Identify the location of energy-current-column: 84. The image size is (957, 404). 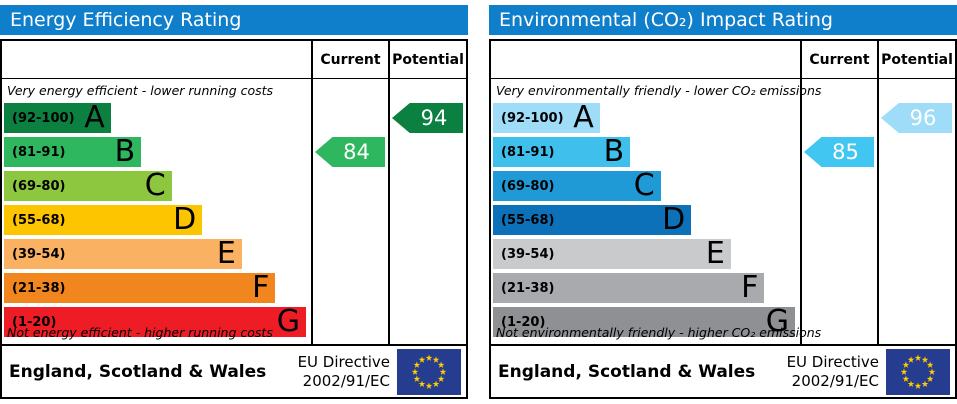
(349, 211).